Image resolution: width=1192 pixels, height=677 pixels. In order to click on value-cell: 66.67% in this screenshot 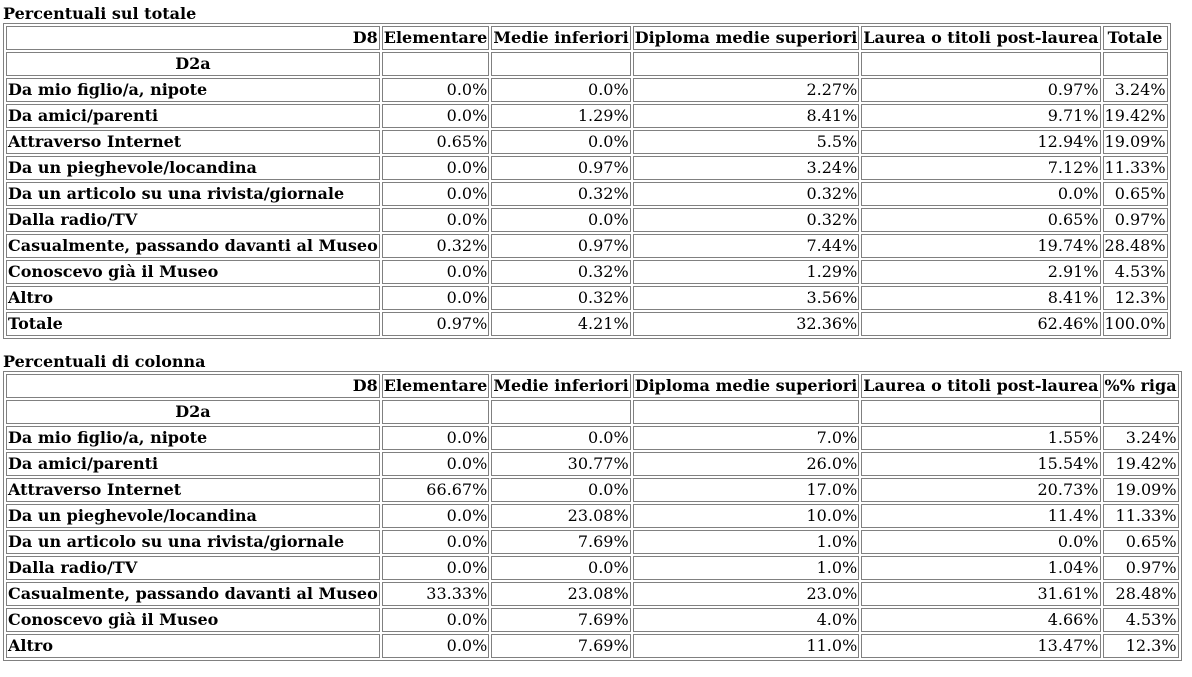, I will do `click(435, 490)`.